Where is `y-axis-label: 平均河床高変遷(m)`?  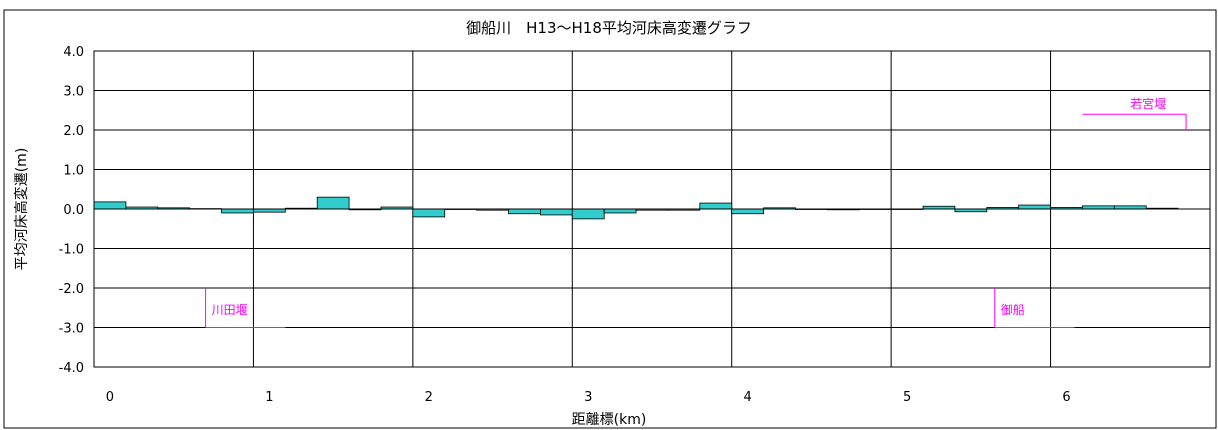 y-axis-label: 平均河床高変遷(m) is located at coordinates (21, 209).